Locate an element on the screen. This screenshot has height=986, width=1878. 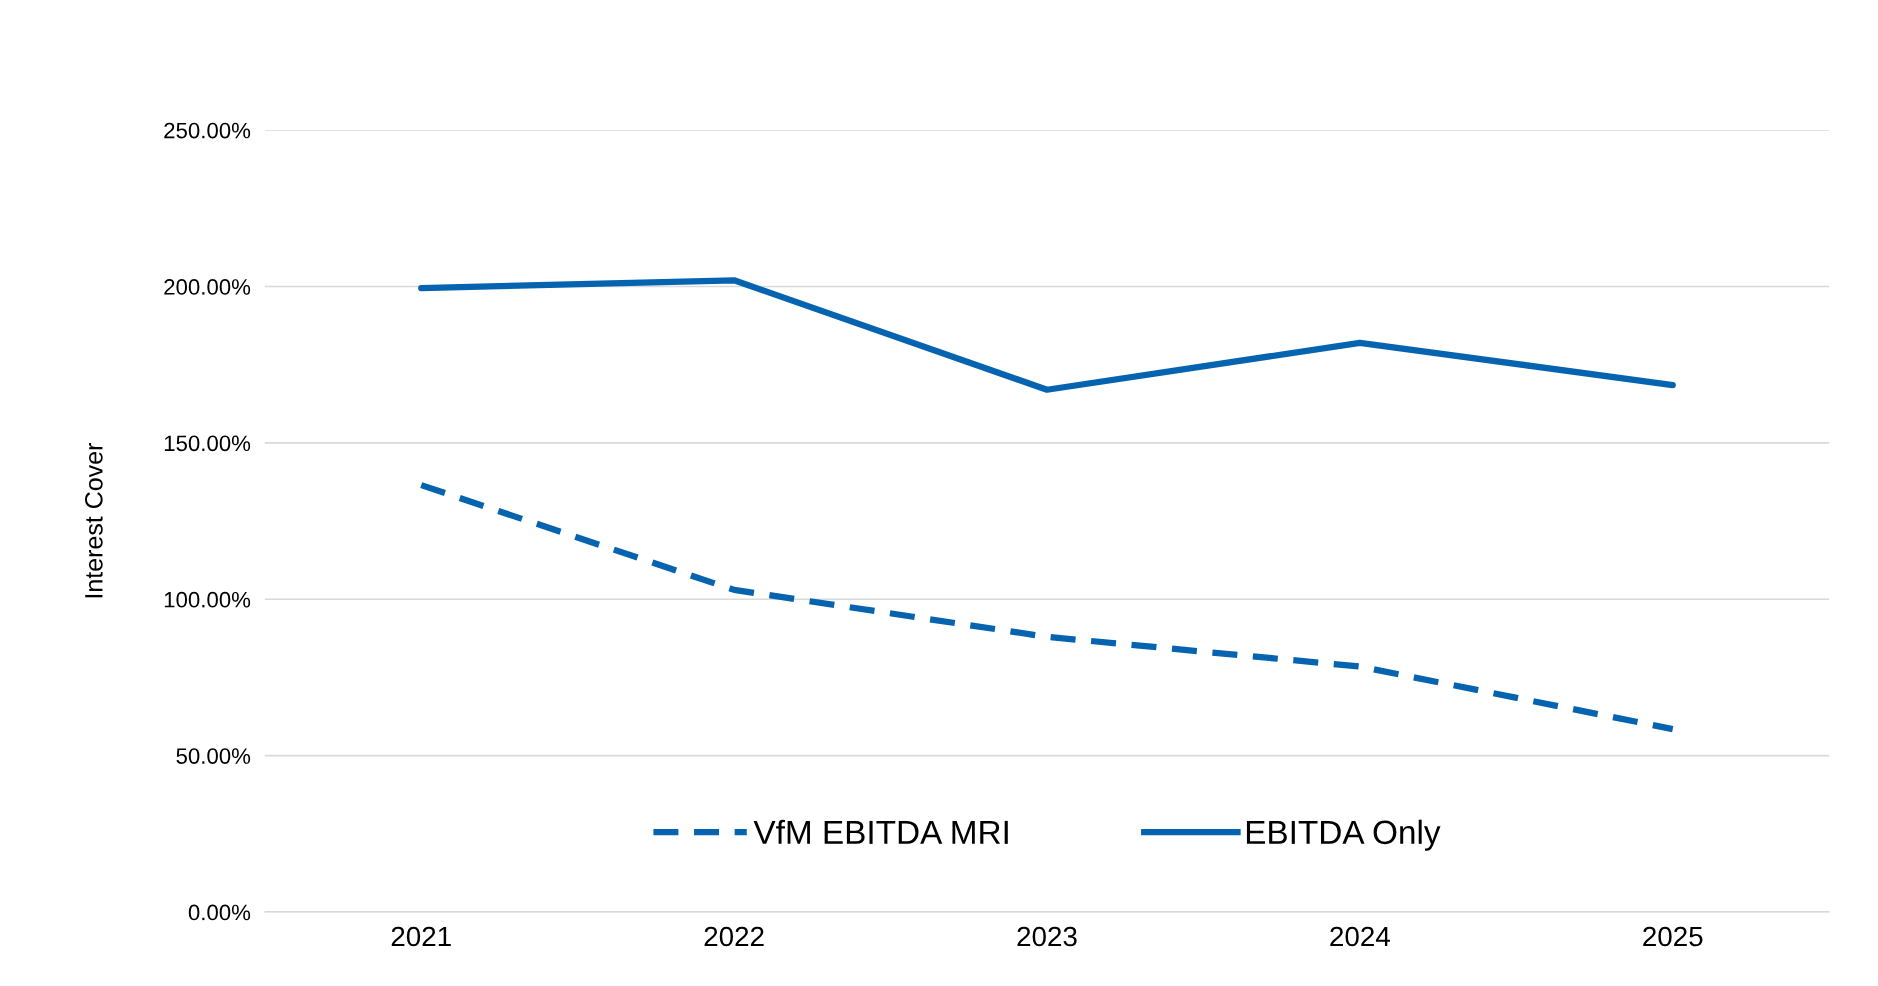
x-tick-label: 2023 is located at coordinates (1047, 936).